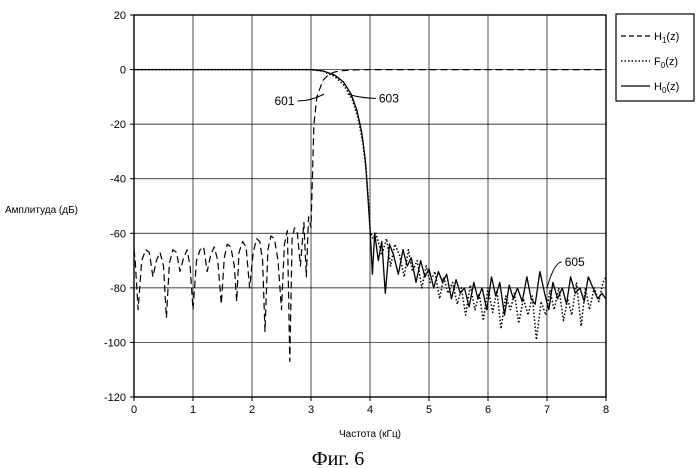 The image size is (699, 468). What do you see at coordinates (606, 410) in the screenshot?
I see `x-tick-label-8: 8` at bounding box center [606, 410].